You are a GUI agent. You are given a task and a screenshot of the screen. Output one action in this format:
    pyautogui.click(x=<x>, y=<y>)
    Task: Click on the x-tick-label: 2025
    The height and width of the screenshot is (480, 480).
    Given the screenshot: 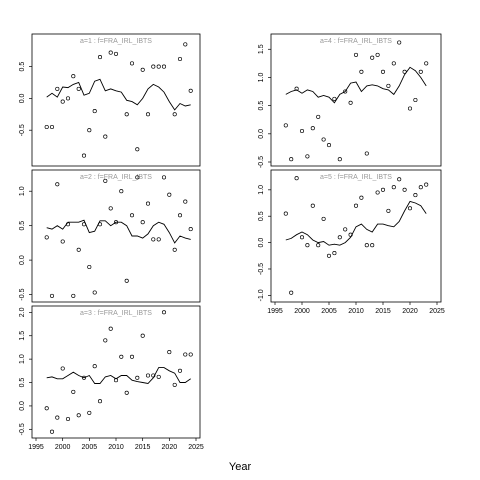 What is the action you would take?
    pyautogui.click(x=196, y=447)
    